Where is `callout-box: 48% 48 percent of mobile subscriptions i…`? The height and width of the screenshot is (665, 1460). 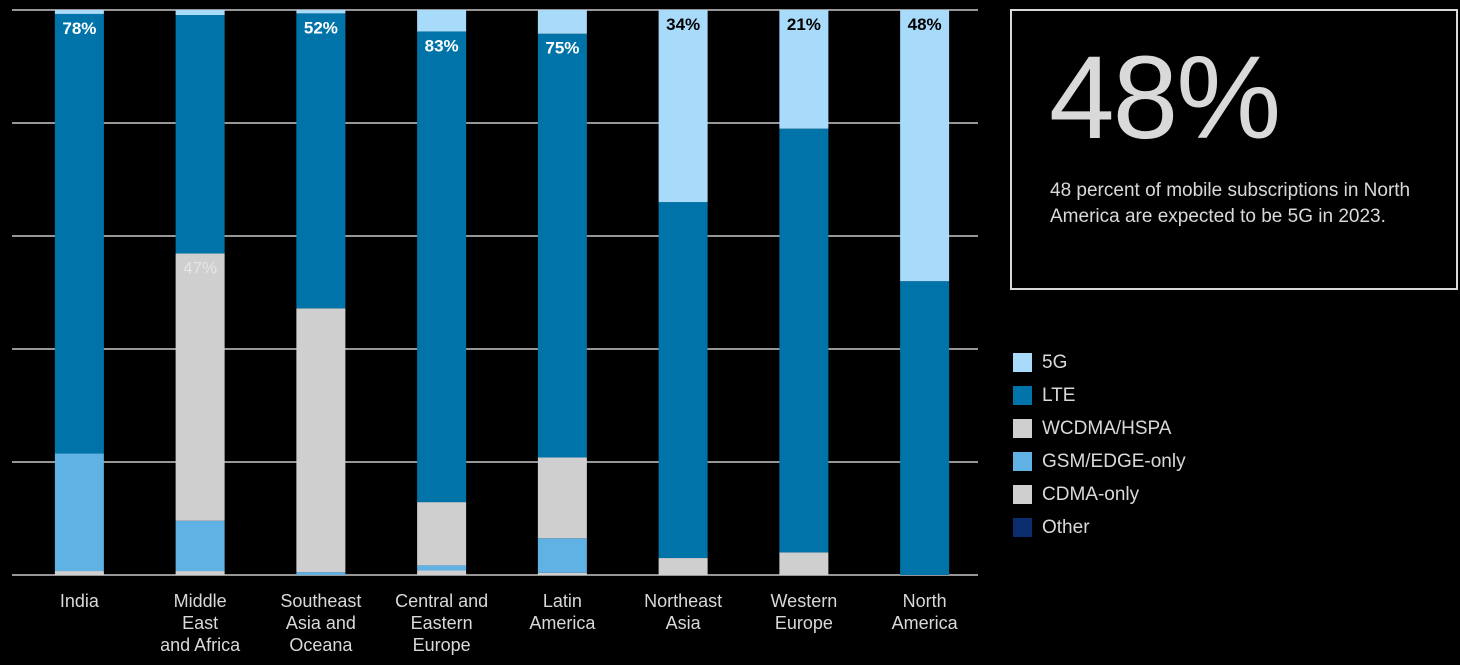 callout-box: 48% 48 percent of mobile subscriptions i… is located at coordinates (1234, 149).